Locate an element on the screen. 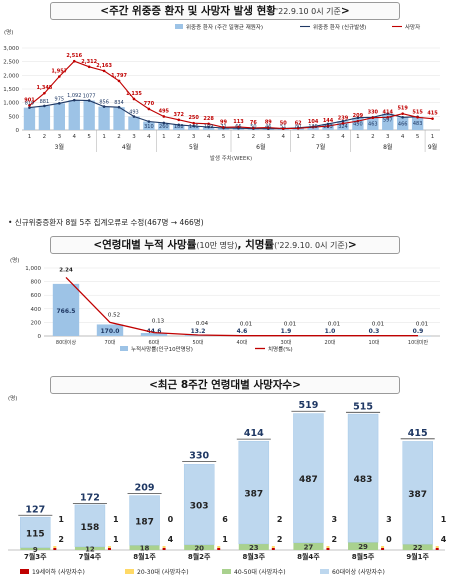 The width and height of the screenshot is (450, 586). y-tick-label: 200 is located at coordinates (36, 323).